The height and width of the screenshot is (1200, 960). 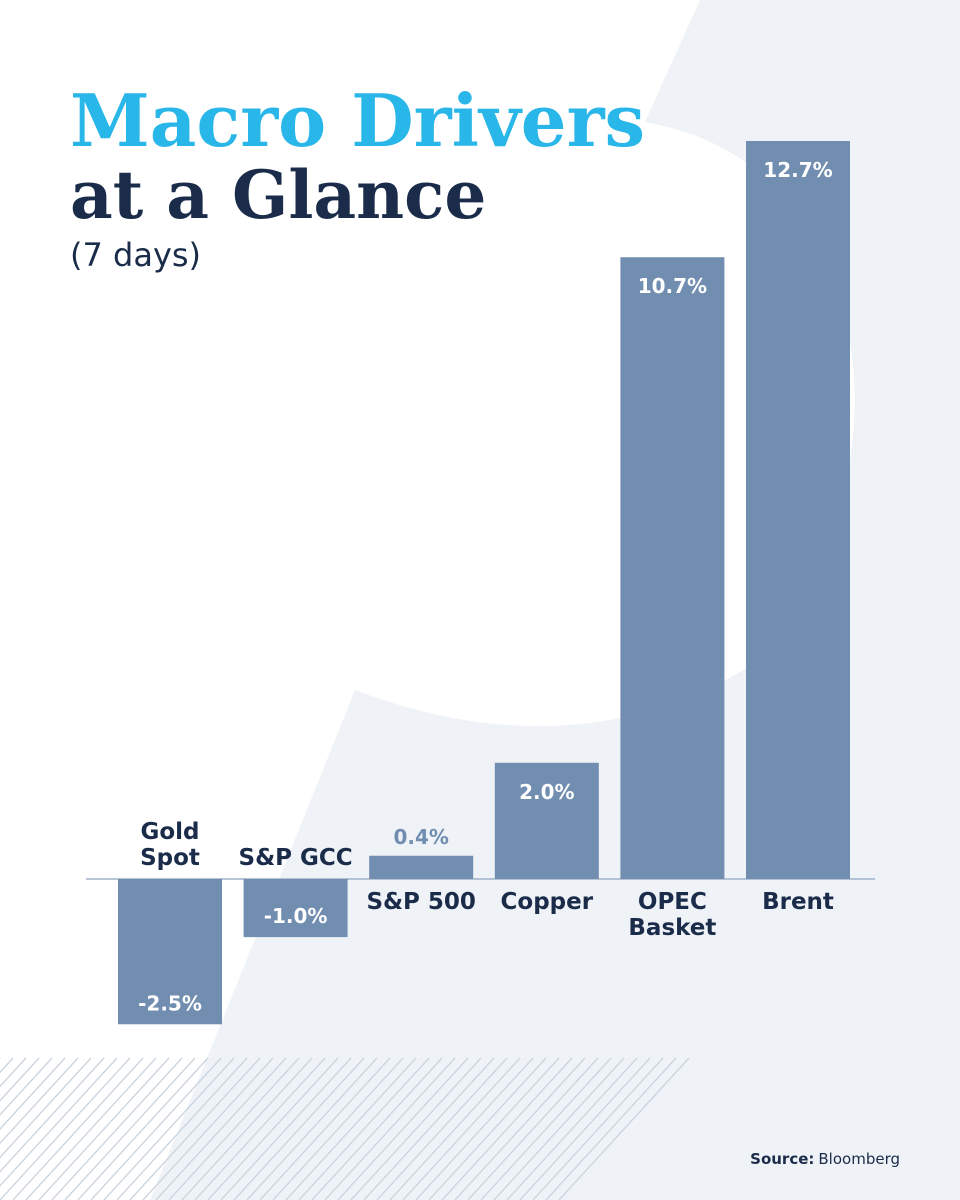 What do you see at coordinates (672, 902) in the screenshot?
I see `category-label: OPEC` at bounding box center [672, 902].